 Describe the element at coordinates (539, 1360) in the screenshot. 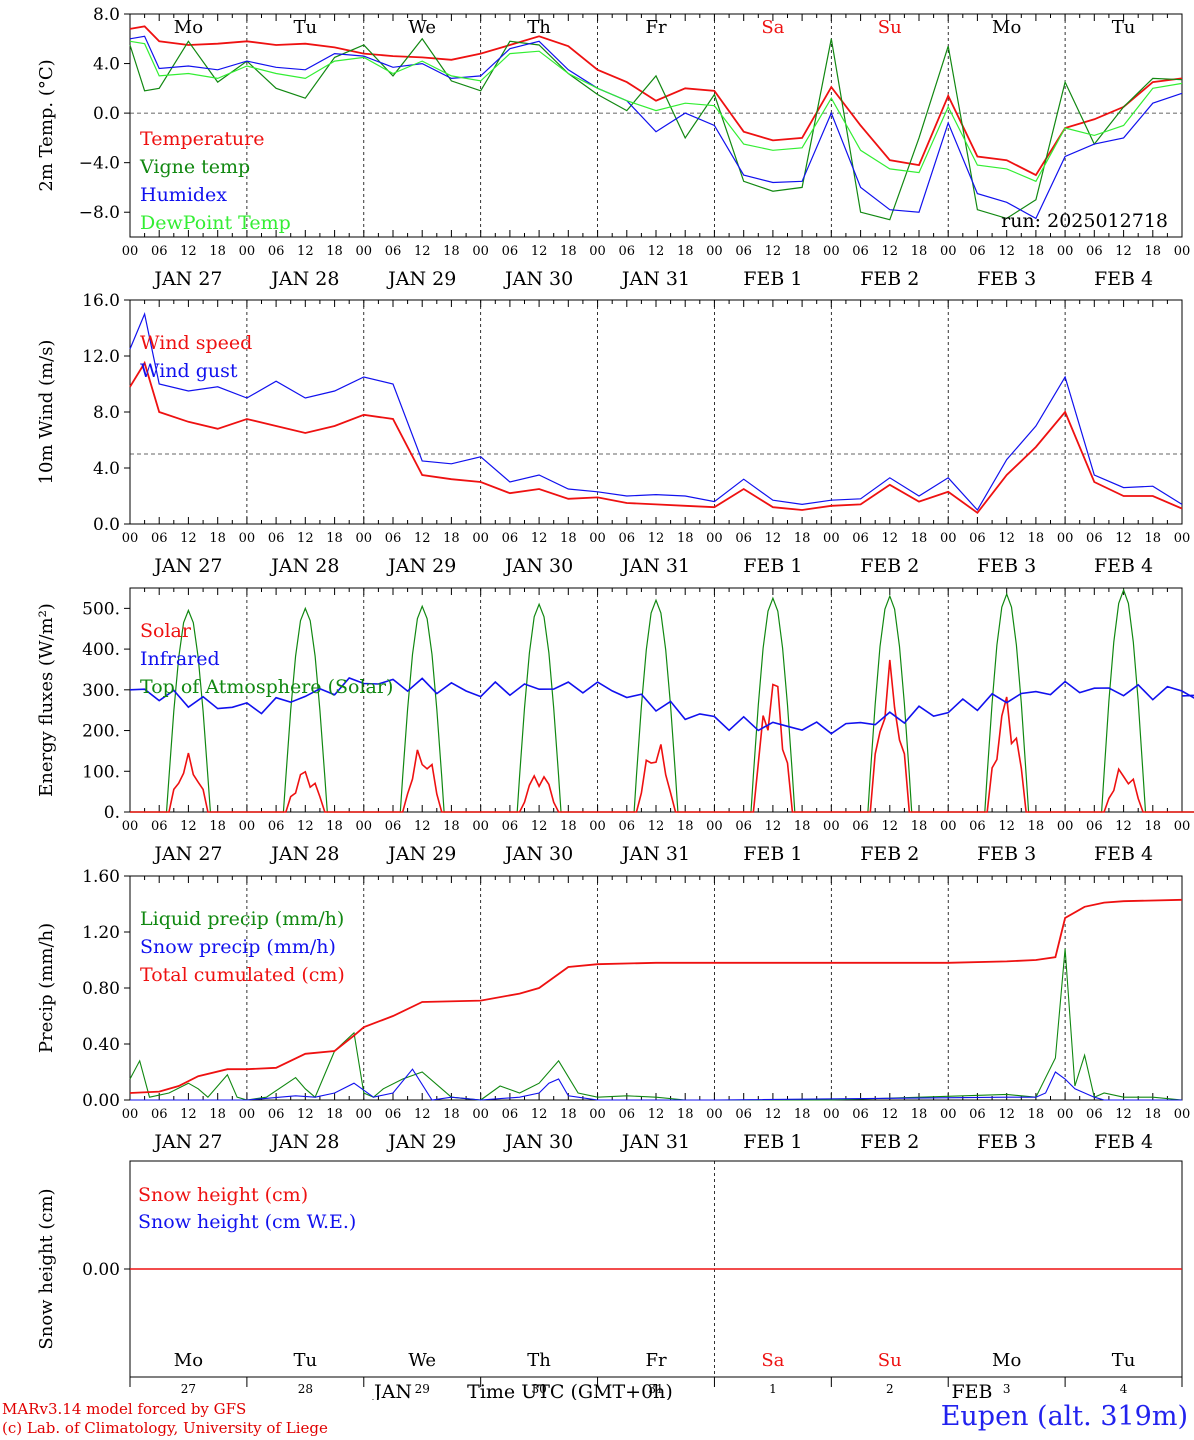

I see `weekday-label: Th` at that location.